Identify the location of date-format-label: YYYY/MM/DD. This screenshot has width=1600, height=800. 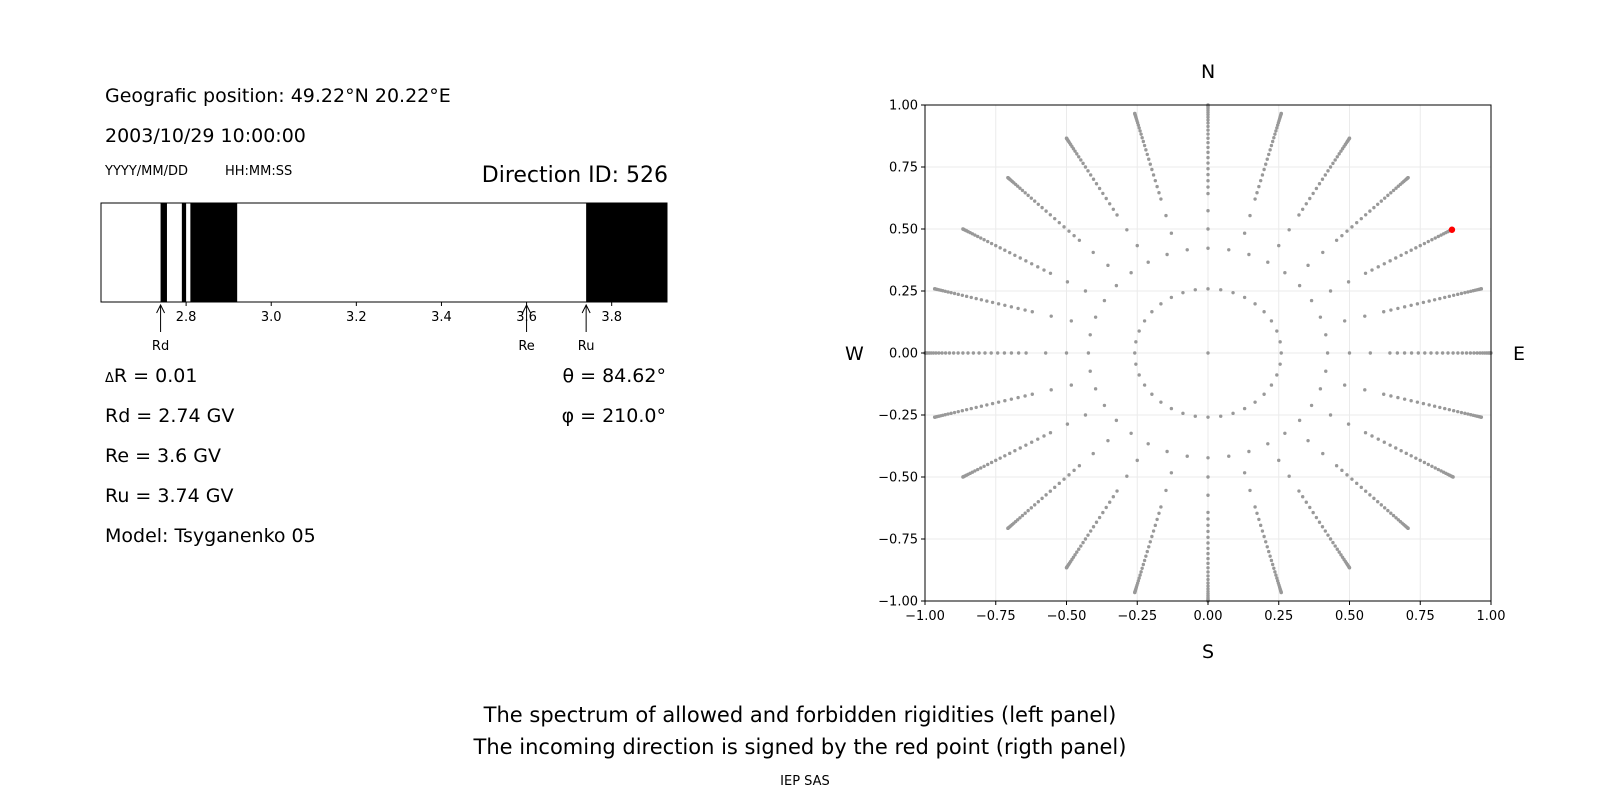
(146, 171).